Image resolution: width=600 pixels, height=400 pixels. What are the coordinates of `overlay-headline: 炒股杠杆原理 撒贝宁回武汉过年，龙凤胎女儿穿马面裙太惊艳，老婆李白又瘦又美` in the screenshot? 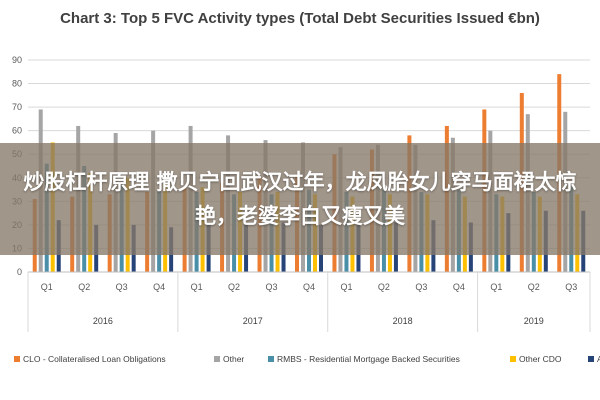 It's located at (300, 199).